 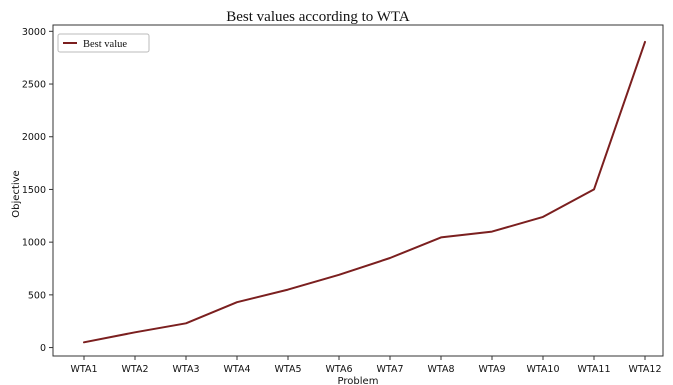 What do you see at coordinates (34, 137) in the screenshot?
I see `y-tick-label: 2000` at bounding box center [34, 137].